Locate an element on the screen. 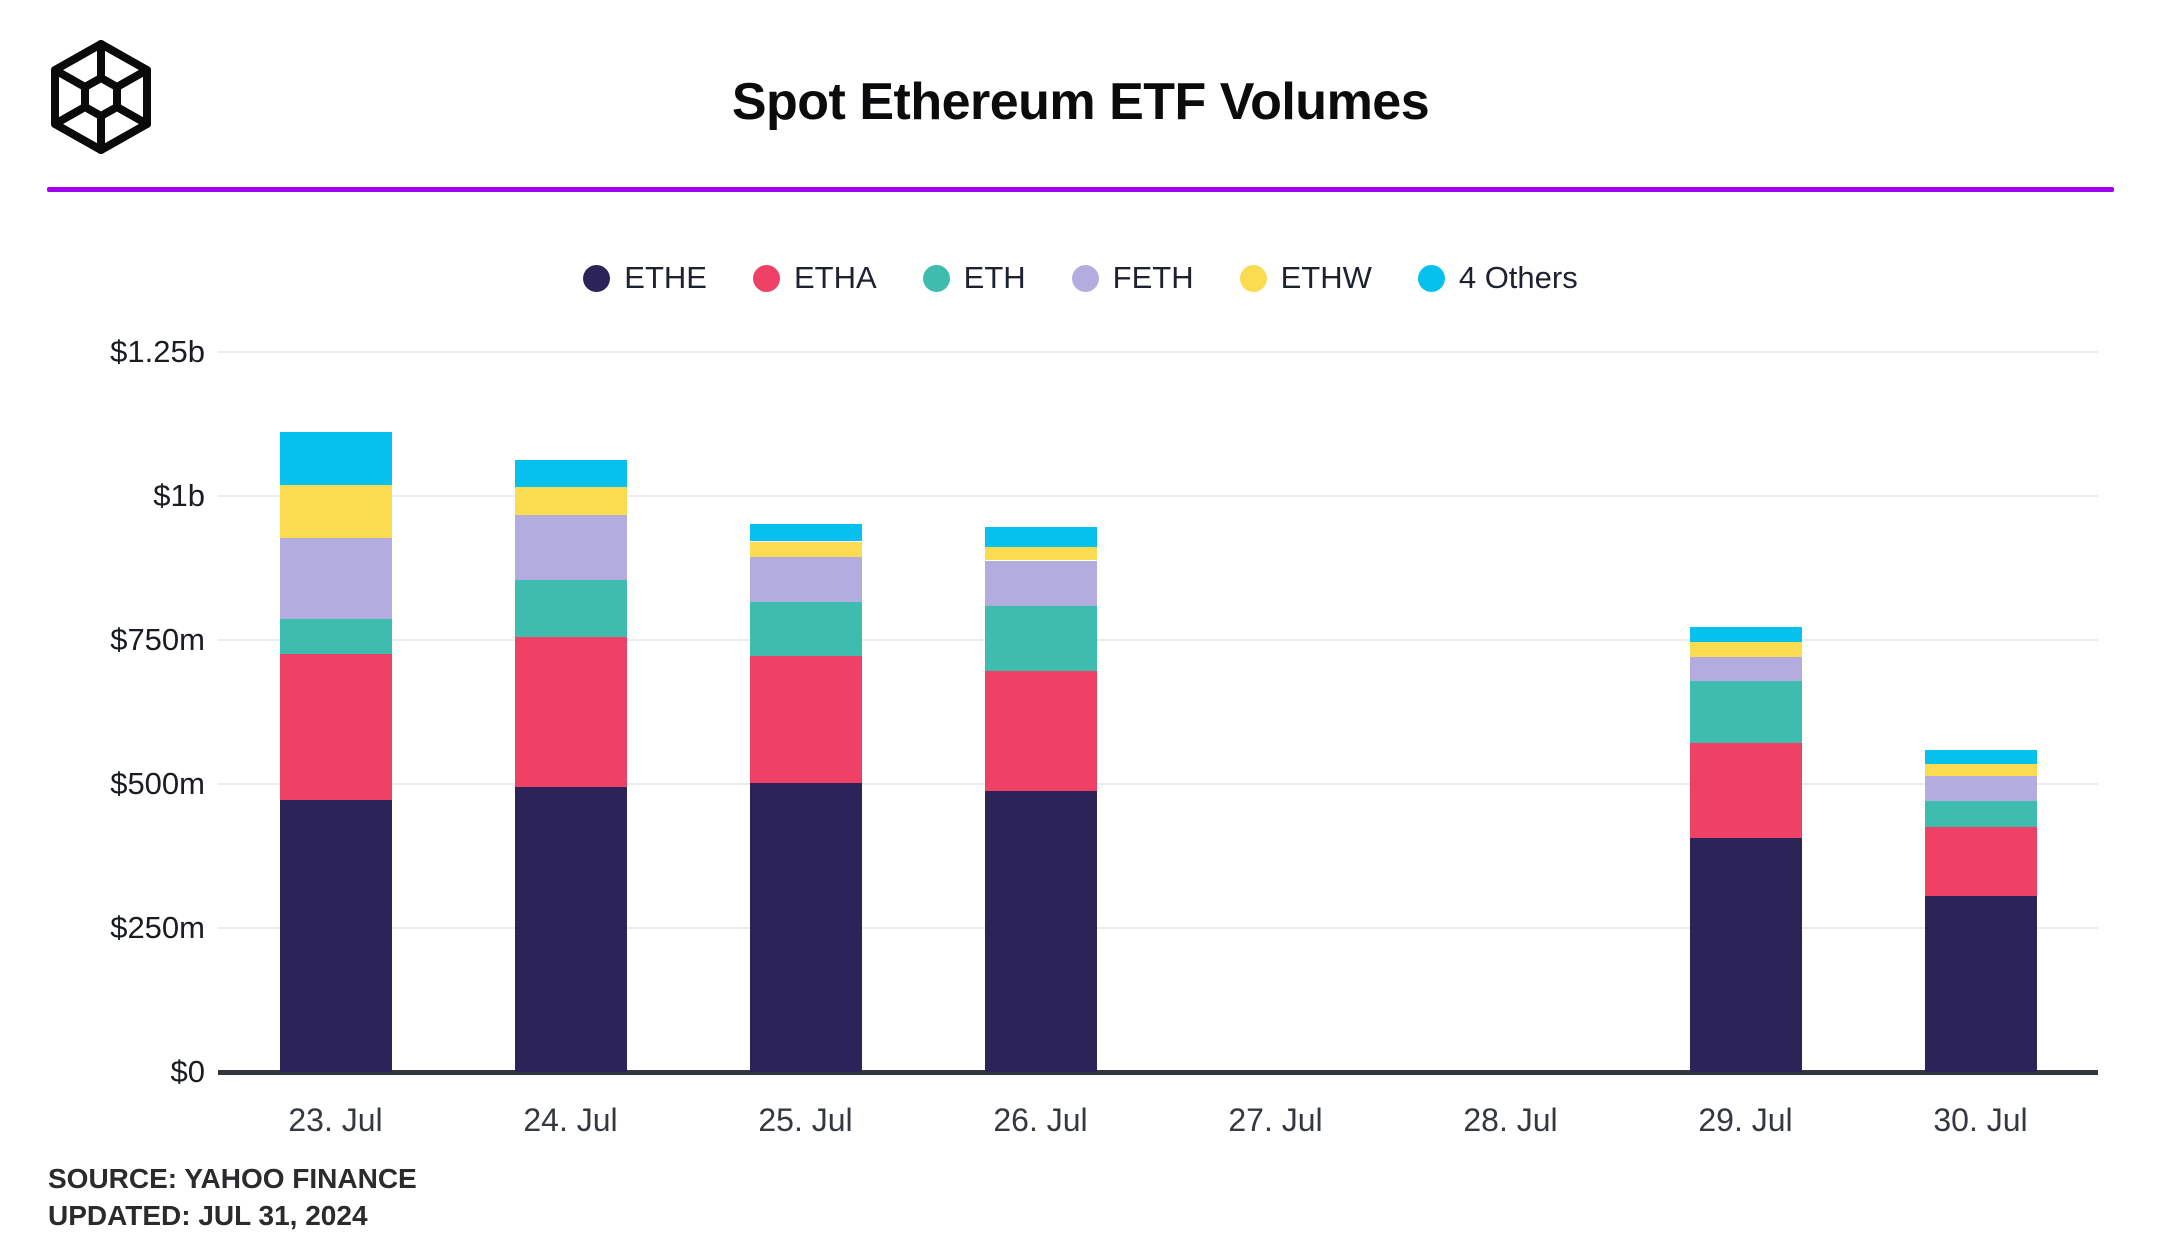 Image resolution: width=2161 pixels, height=1260 pixels. chart-title: Spot Ethereum ETF Volumes is located at coordinates (1080, 102).